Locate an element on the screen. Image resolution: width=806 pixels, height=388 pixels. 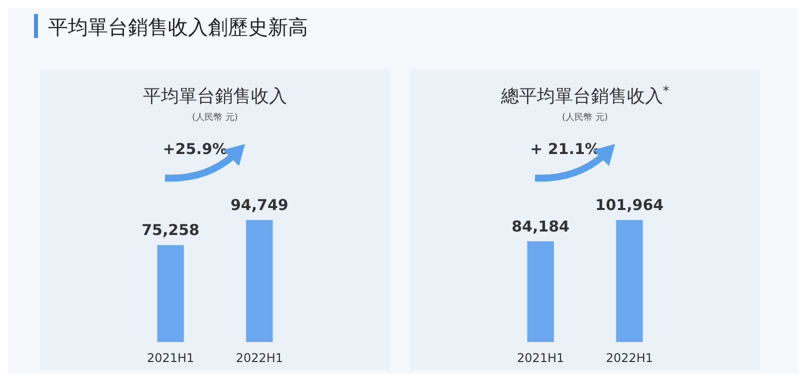
chart-title: 平均單台銷售收入 is located at coordinates (215, 96).